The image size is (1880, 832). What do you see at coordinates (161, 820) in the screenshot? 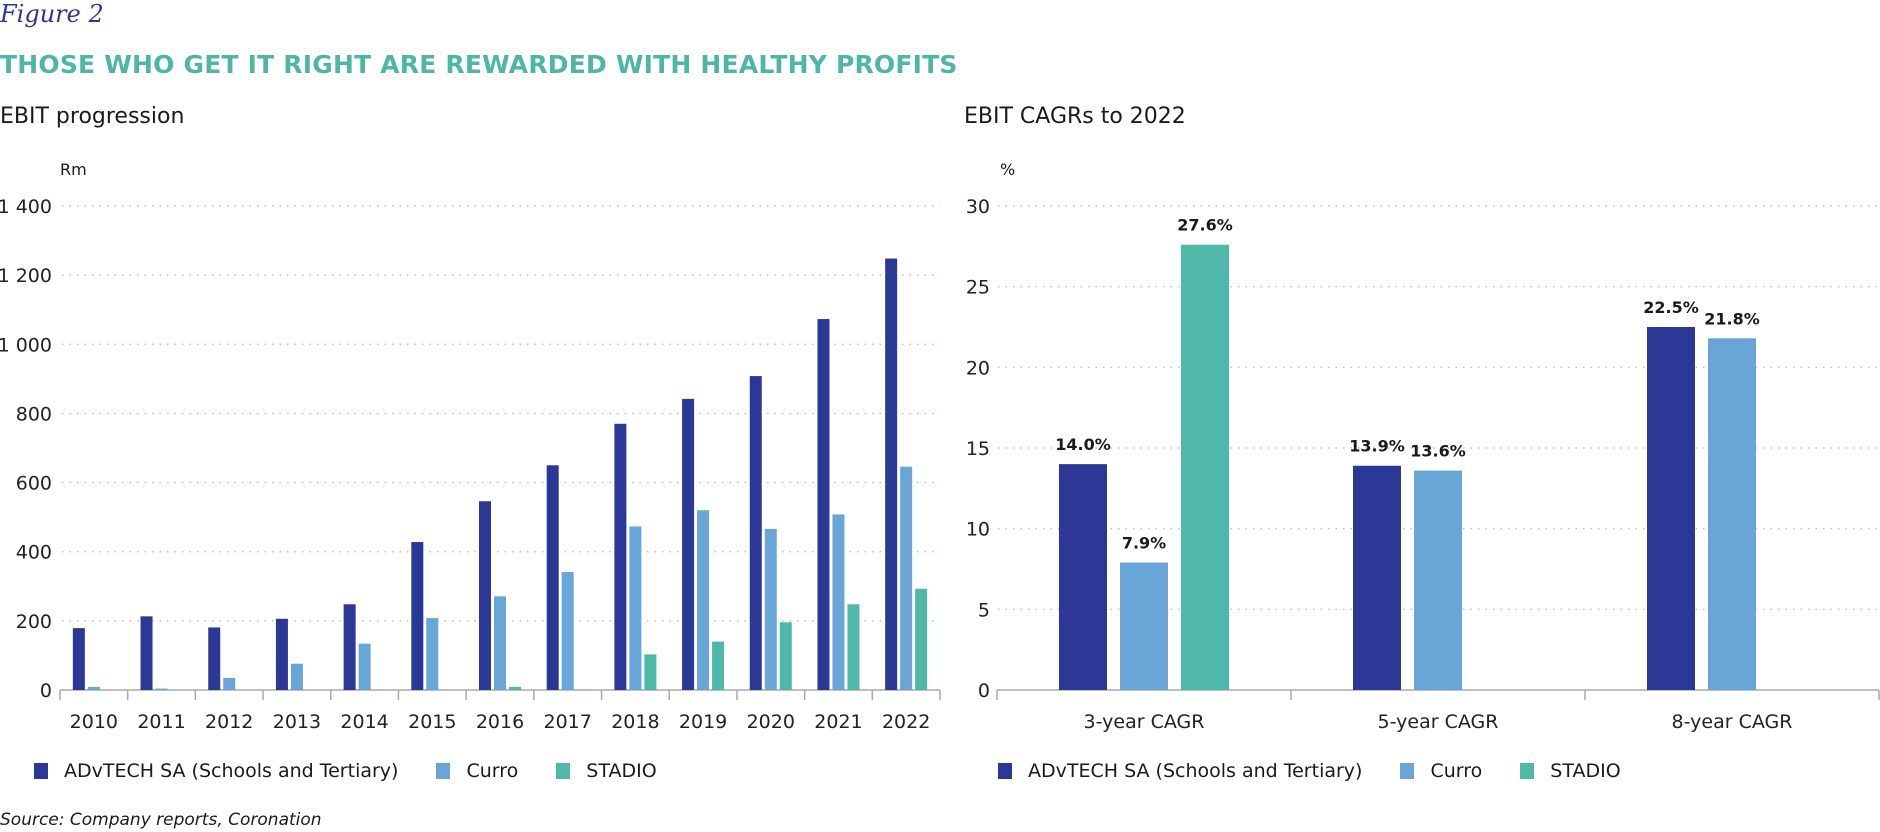
I see `source-note: Source: Company reports, Coronation` at bounding box center [161, 820].